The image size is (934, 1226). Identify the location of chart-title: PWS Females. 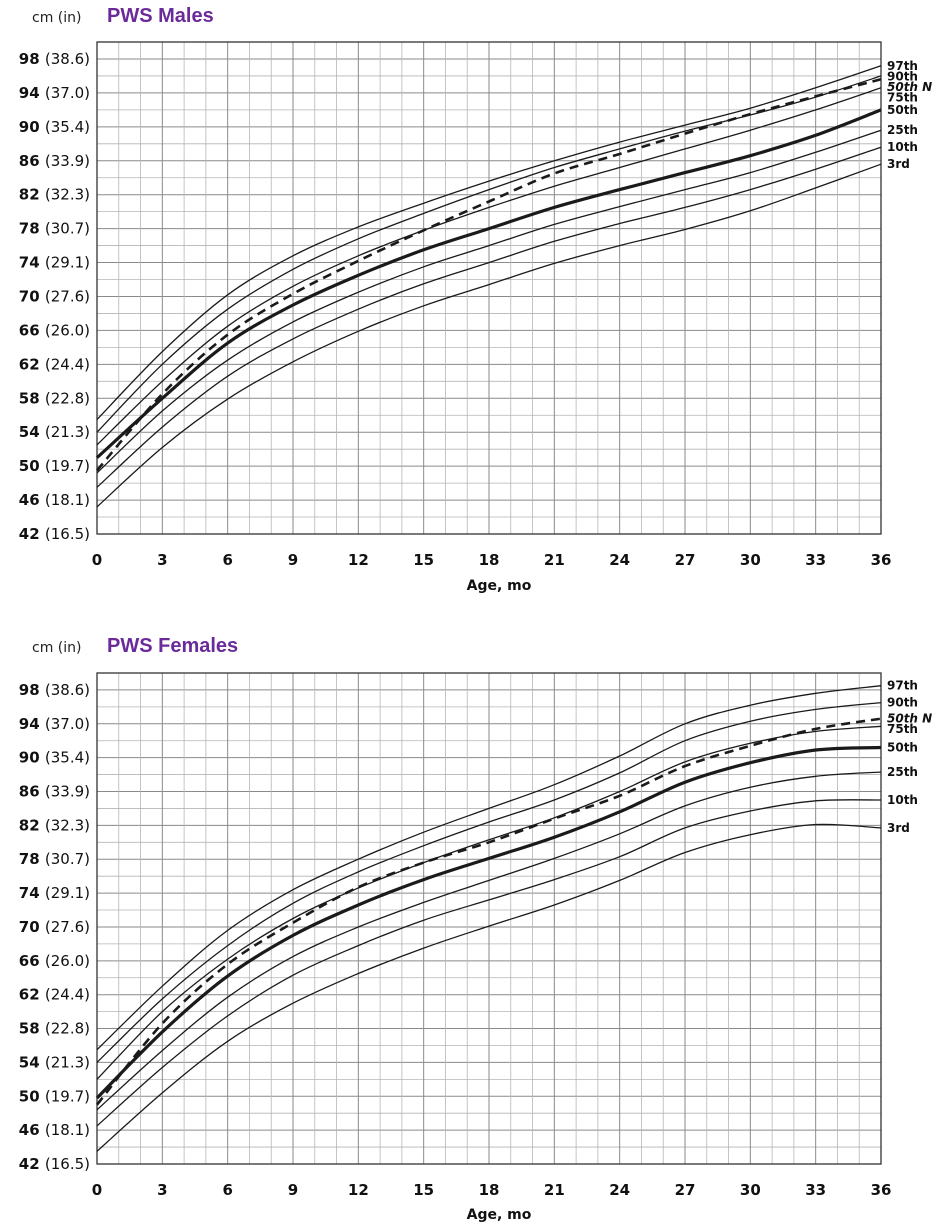
(172, 646).